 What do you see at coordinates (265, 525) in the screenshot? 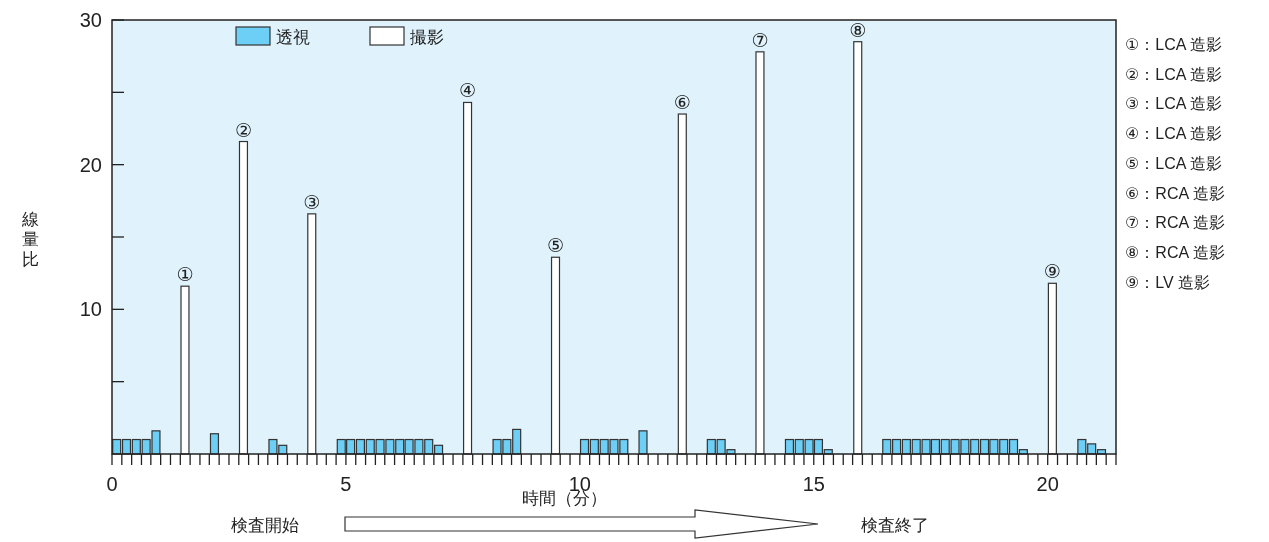
I see `text: 検査開始` at bounding box center [265, 525].